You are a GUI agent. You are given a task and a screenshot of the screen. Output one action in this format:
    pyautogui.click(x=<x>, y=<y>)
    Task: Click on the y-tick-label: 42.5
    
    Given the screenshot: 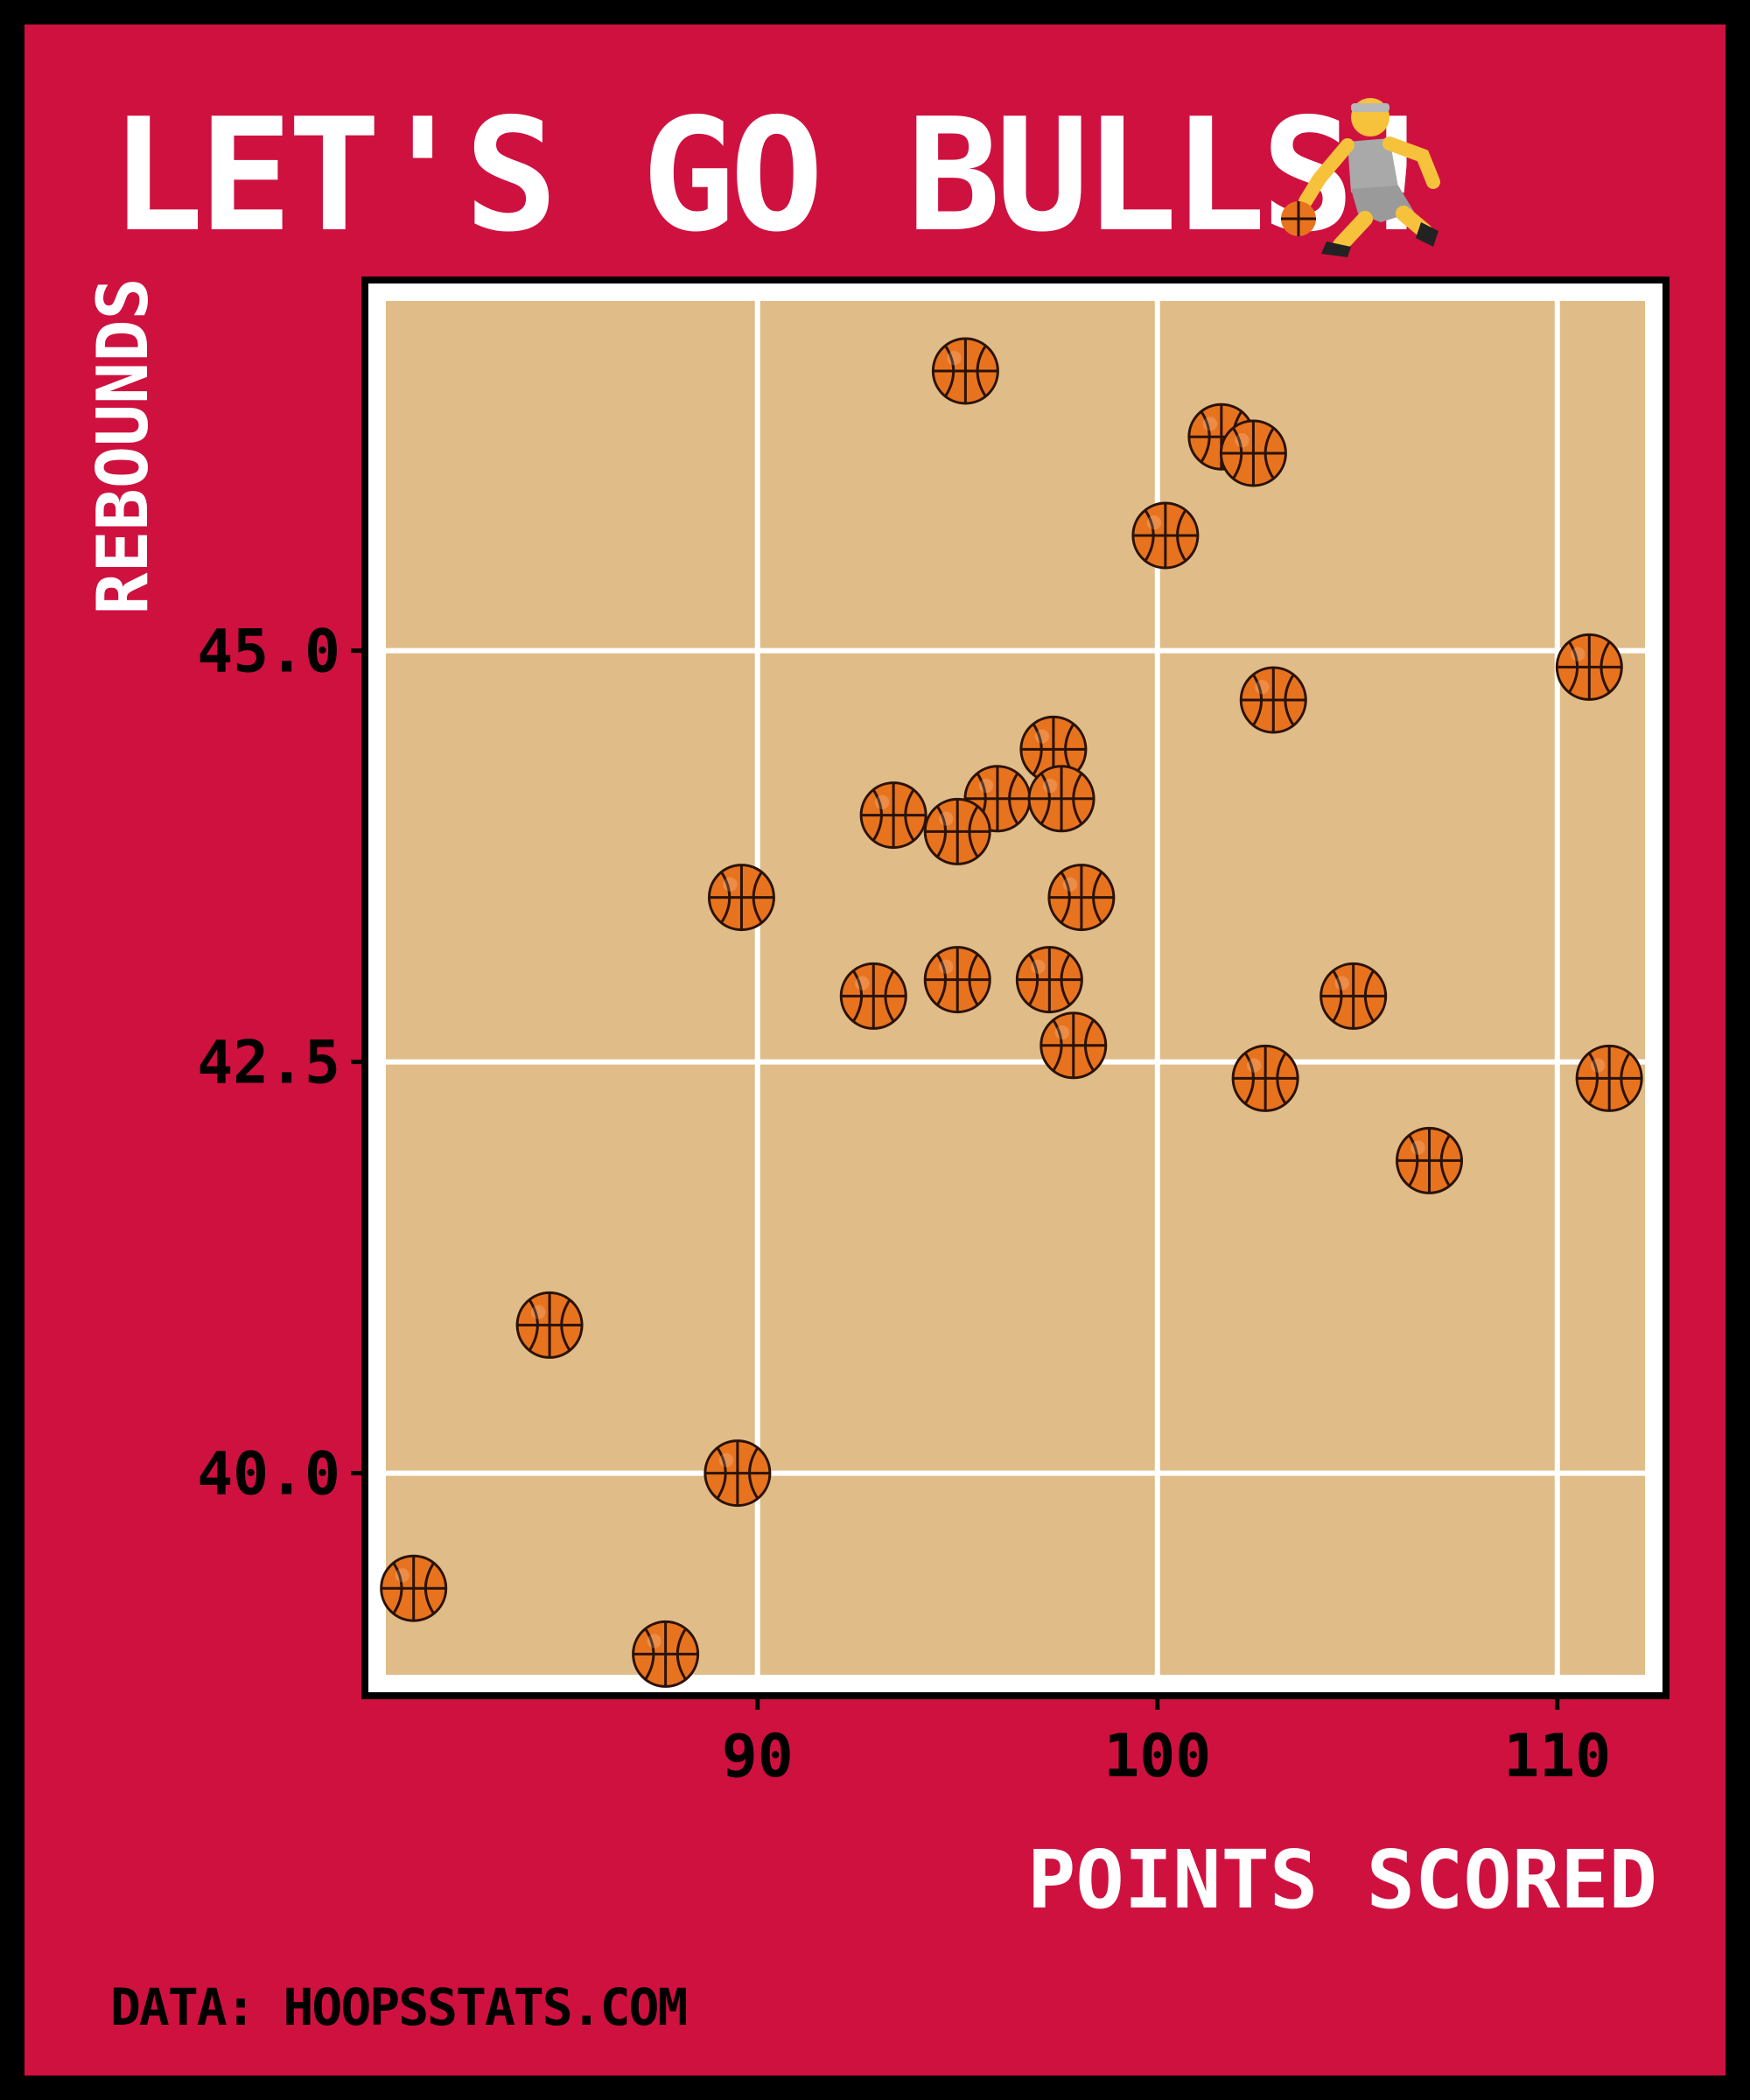 What is the action you would take?
    pyautogui.click(x=268, y=1063)
    